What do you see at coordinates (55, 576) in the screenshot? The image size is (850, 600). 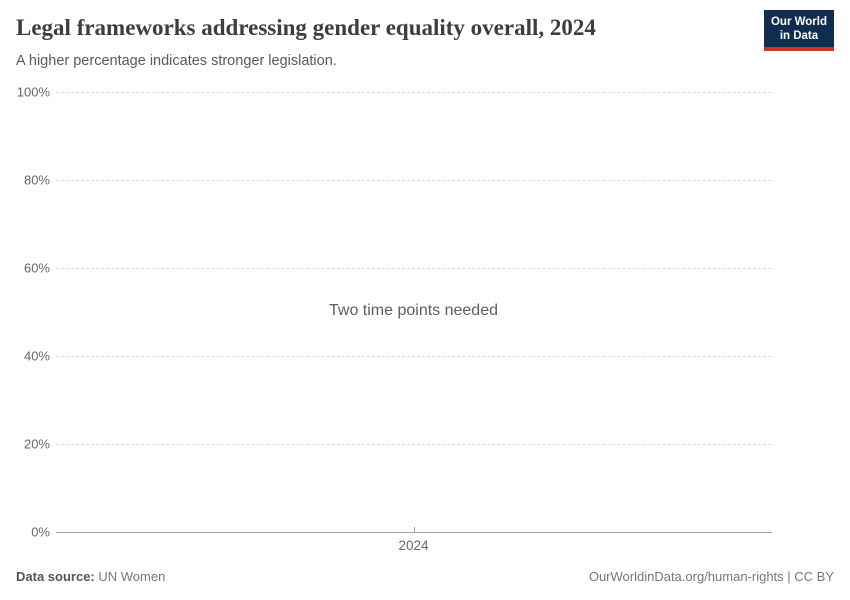 I see `data-source-label: Data source:` at bounding box center [55, 576].